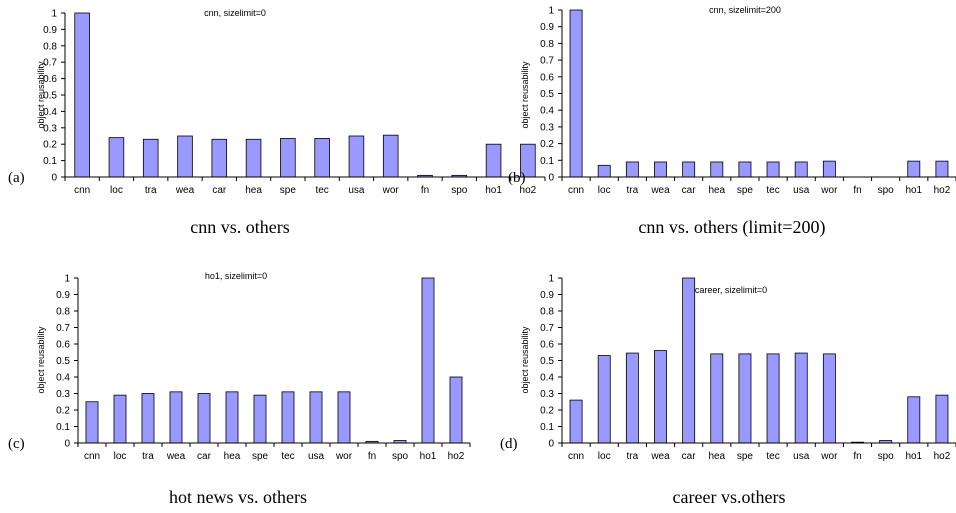 The image size is (956, 513). What do you see at coordinates (116, 157) in the screenshot?
I see `bar-loc` at bounding box center [116, 157].